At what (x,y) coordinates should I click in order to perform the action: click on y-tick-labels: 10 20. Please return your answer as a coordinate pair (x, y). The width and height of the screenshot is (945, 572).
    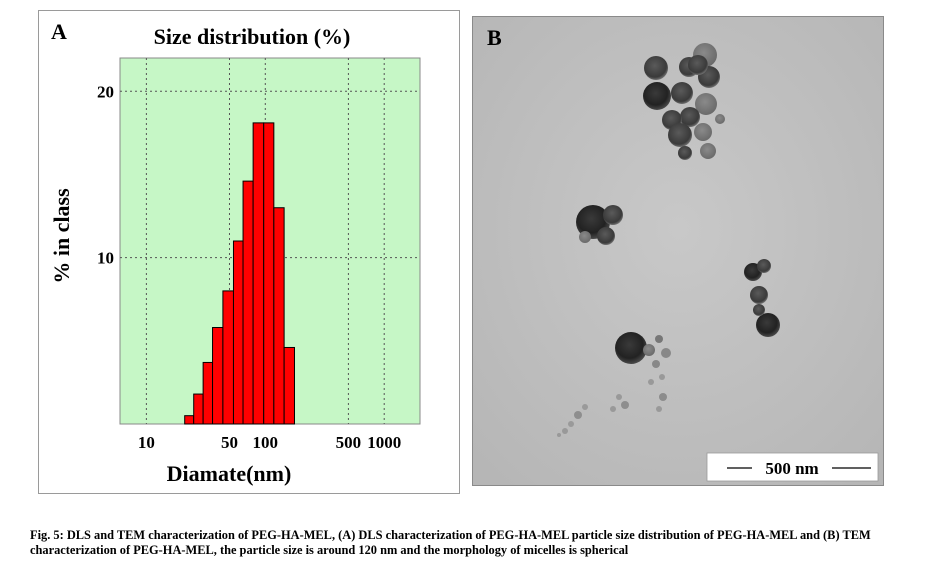
    Looking at the image, I should click on (105, 174).